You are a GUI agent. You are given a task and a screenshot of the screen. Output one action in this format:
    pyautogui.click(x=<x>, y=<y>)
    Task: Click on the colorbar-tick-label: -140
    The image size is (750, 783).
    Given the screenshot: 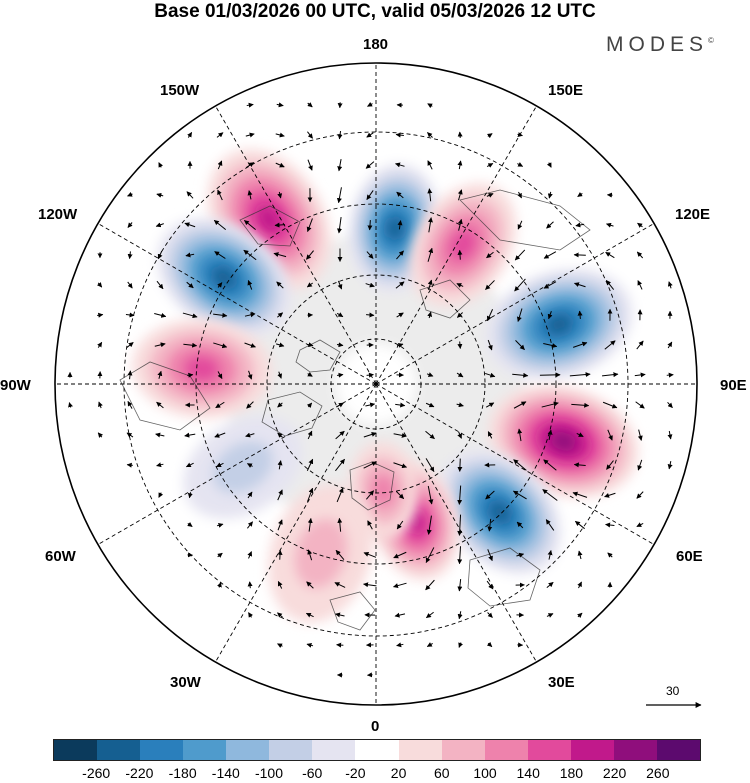 What is the action you would take?
    pyautogui.click(x=225, y=773)
    